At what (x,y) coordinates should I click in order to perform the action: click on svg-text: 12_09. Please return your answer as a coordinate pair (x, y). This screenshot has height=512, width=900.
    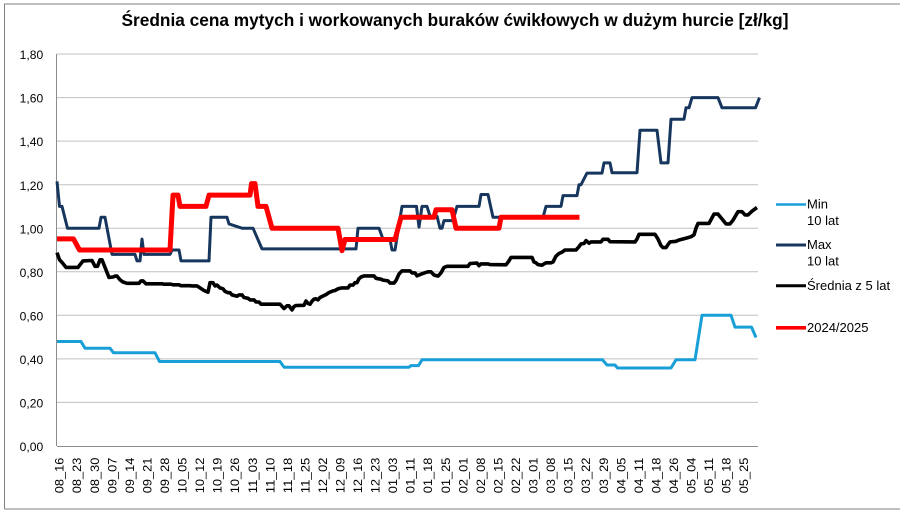
    Looking at the image, I should click on (342, 476).